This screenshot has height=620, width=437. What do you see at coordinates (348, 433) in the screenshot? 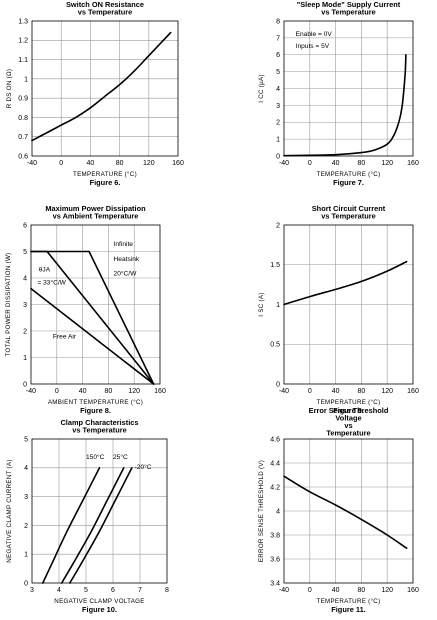
I see `chart-subtitle: Temperature` at bounding box center [348, 433].